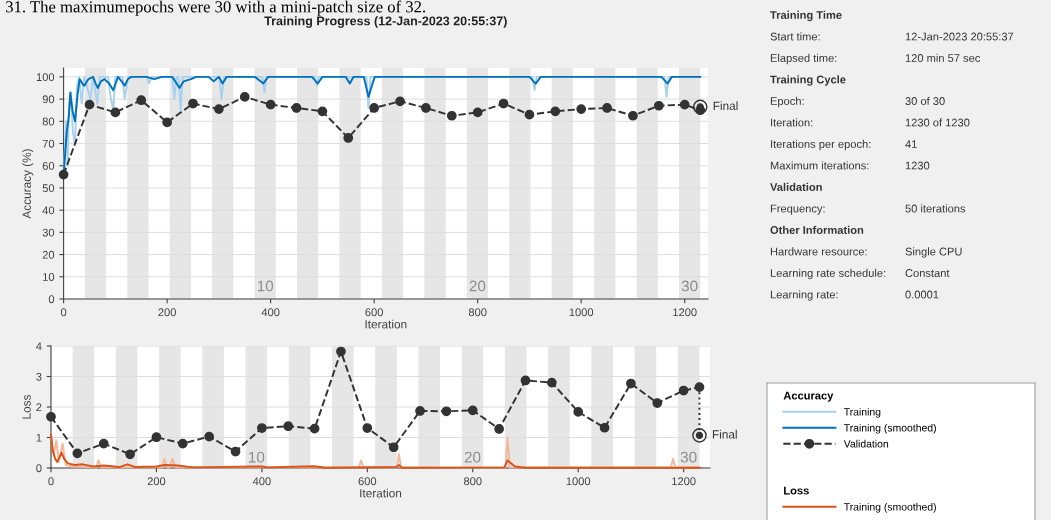  I want to click on y-axis-title: Loss, so click(26, 406).